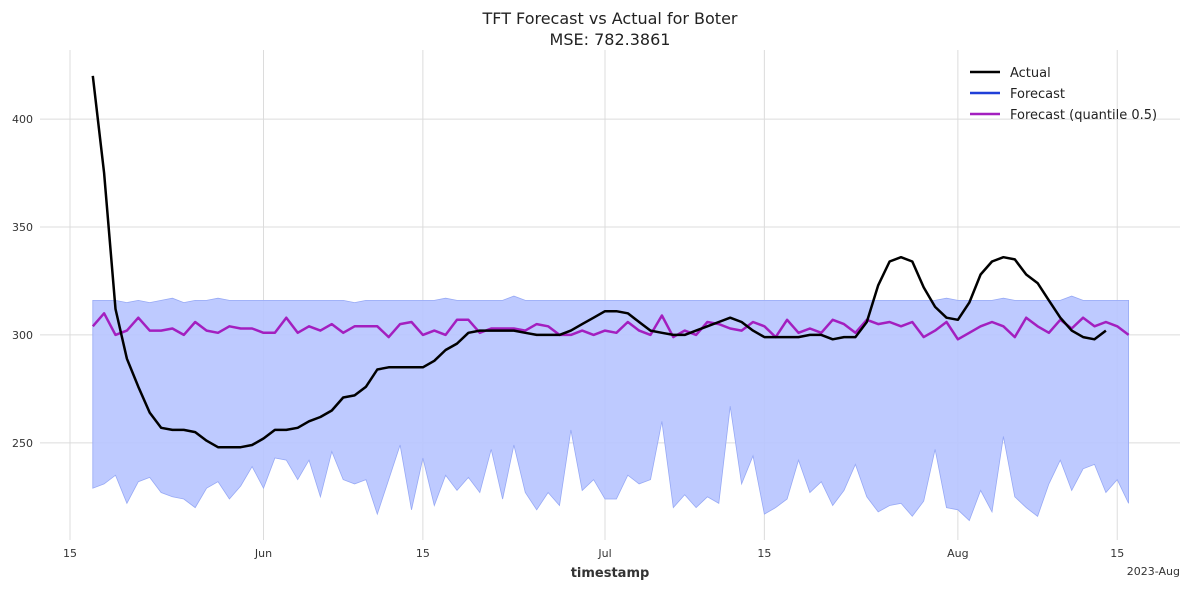  What do you see at coordinates (610, 573) in the screenshot?
I see `x-axis-label: timestamp` at bounding box center [610, 573].